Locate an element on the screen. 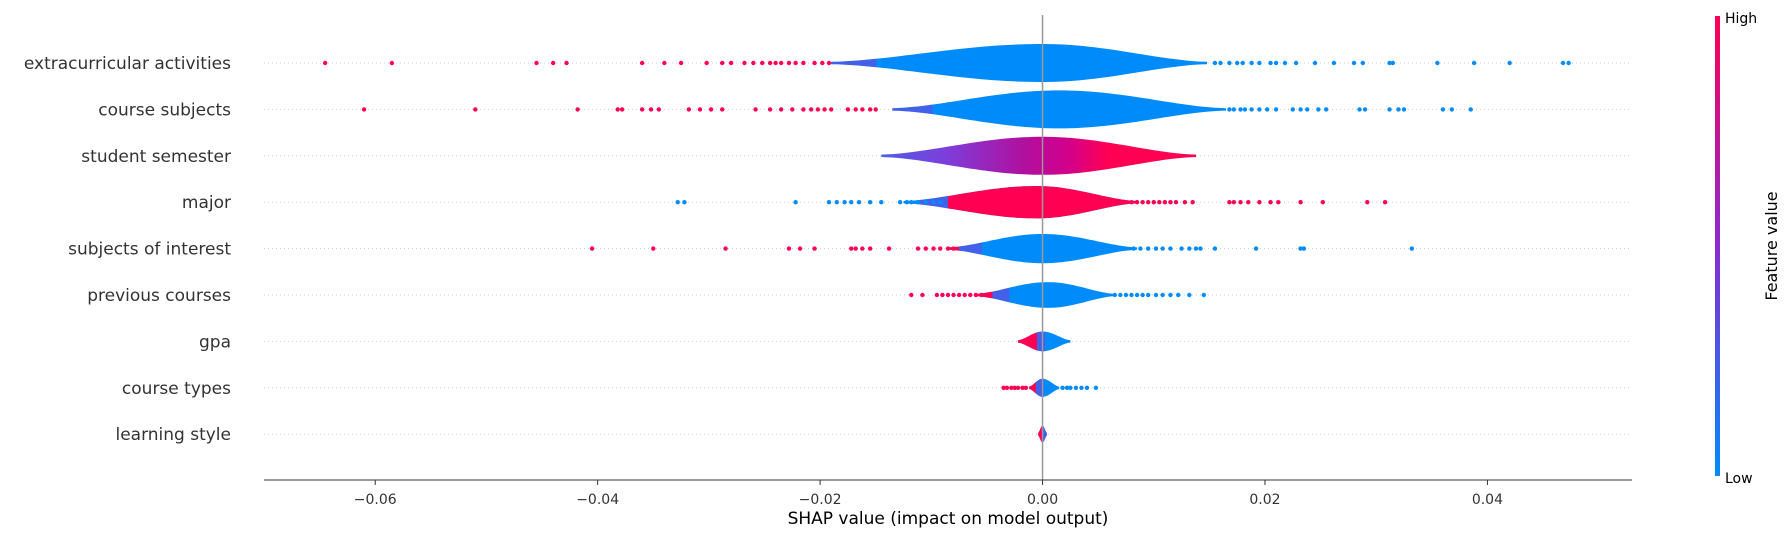  feature-label-learning-style: learning style is located at coordinates (173, 435).